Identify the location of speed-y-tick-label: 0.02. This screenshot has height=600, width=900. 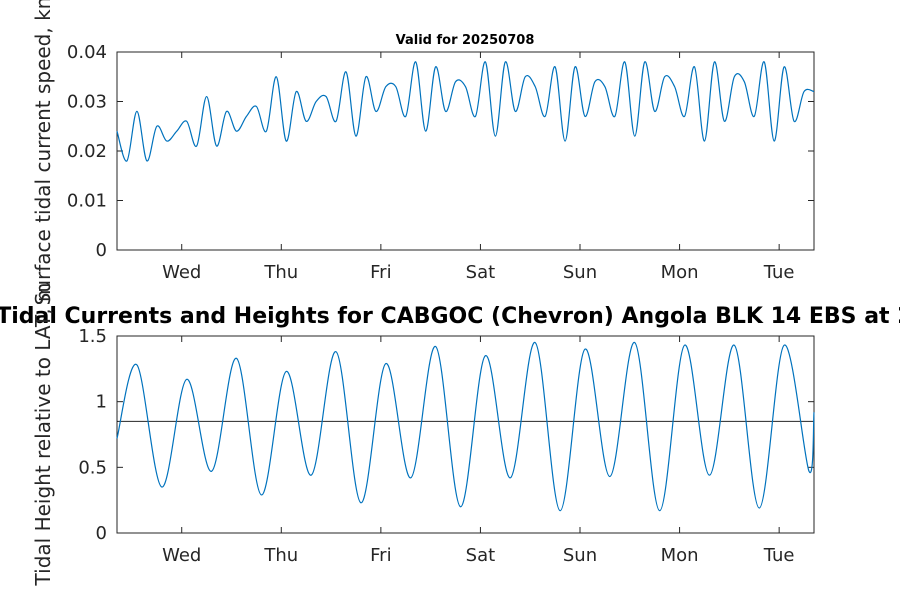
(87, 151).